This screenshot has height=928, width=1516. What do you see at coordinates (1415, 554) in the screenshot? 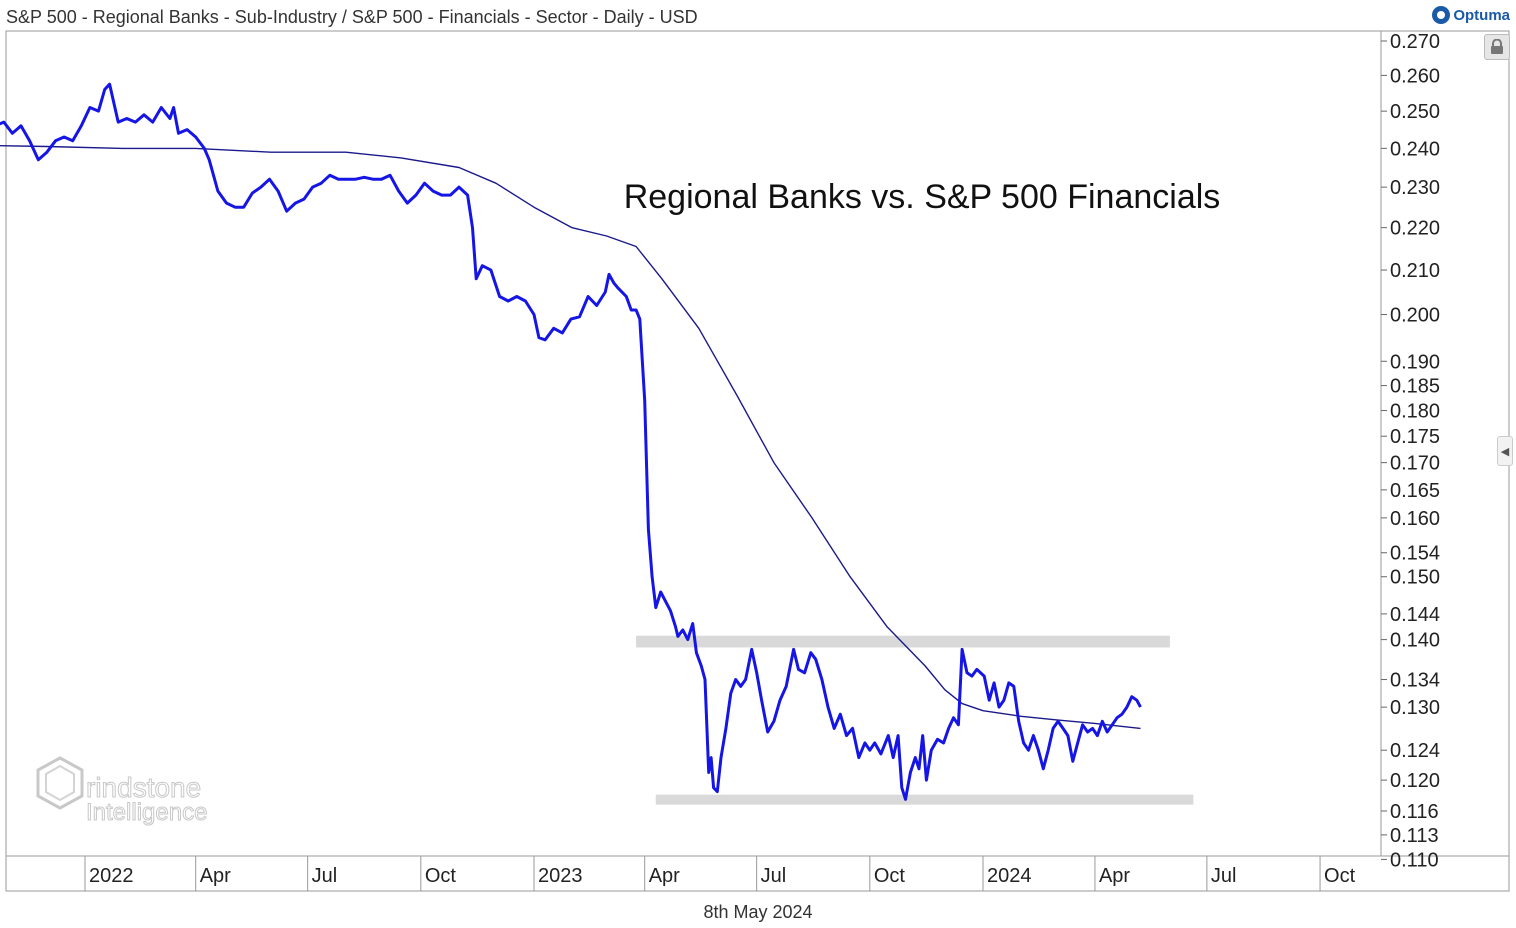
I see `y-tick-label: 0.154` at bounding box center [1415, 554].